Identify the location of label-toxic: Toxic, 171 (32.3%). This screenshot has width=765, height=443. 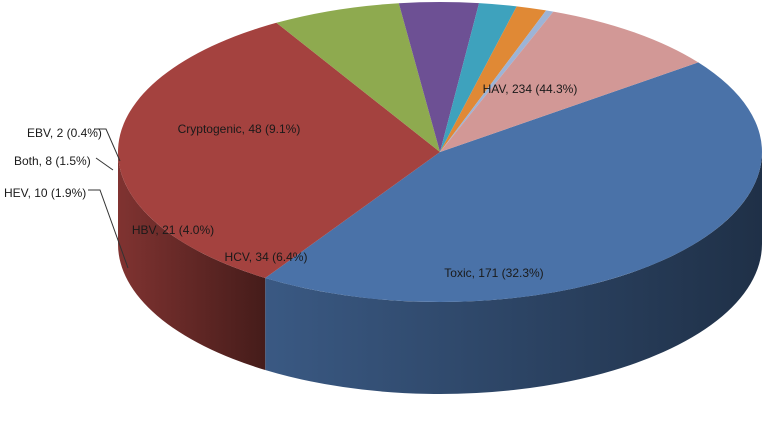
(493, 273).